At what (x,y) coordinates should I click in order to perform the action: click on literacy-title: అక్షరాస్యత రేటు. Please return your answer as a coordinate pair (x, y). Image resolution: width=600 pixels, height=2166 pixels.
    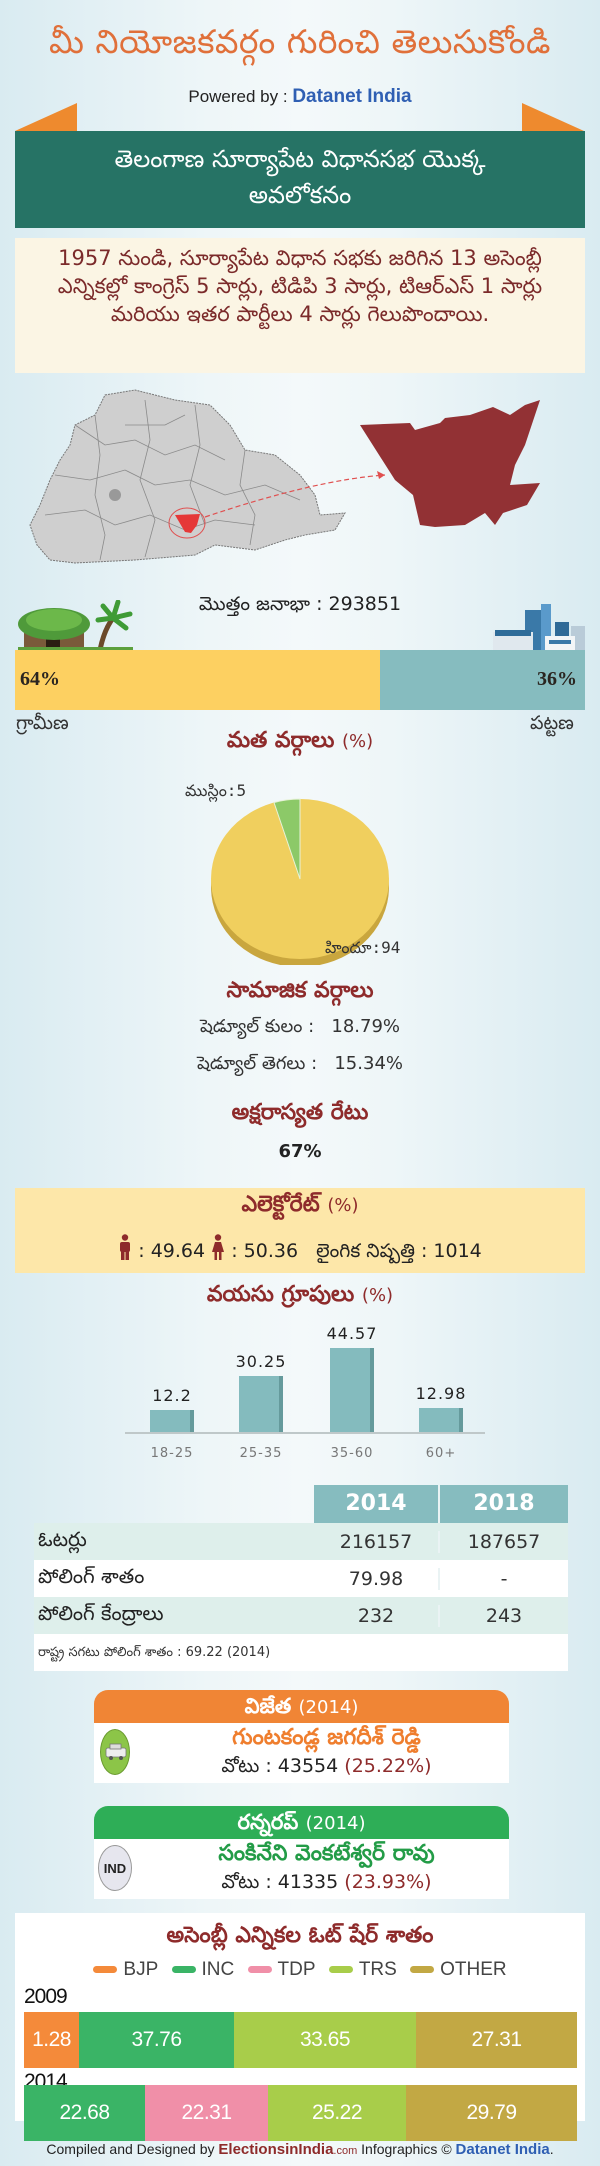
    Looking at the image, I should click on (300, 1112).